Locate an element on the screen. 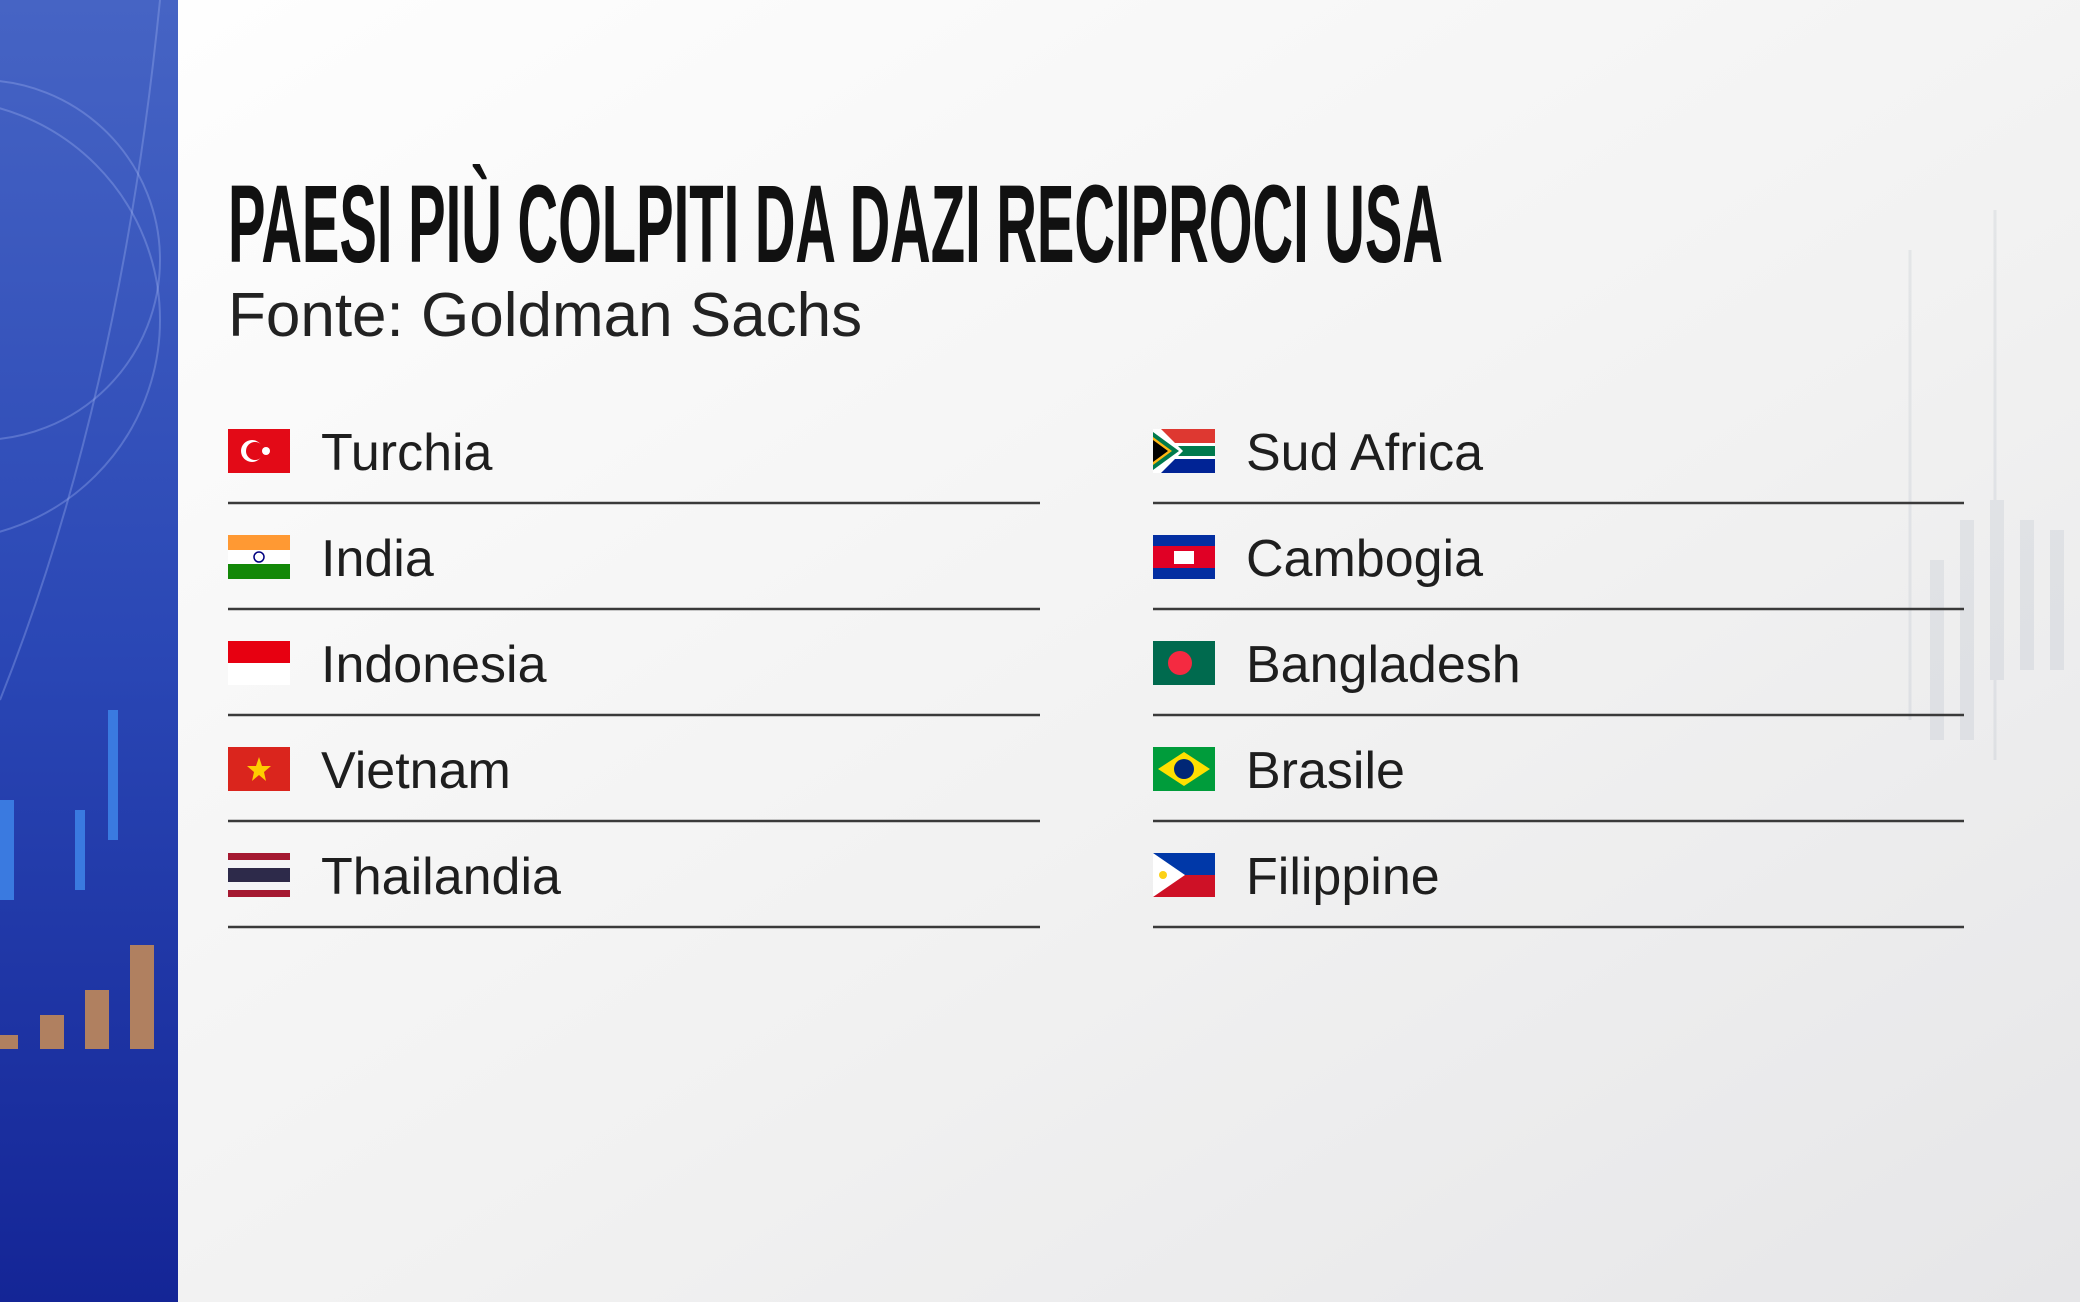 This screenshot has height=1302, width=2080. country-name: Cambogia is located at coordinates (1364, 559).